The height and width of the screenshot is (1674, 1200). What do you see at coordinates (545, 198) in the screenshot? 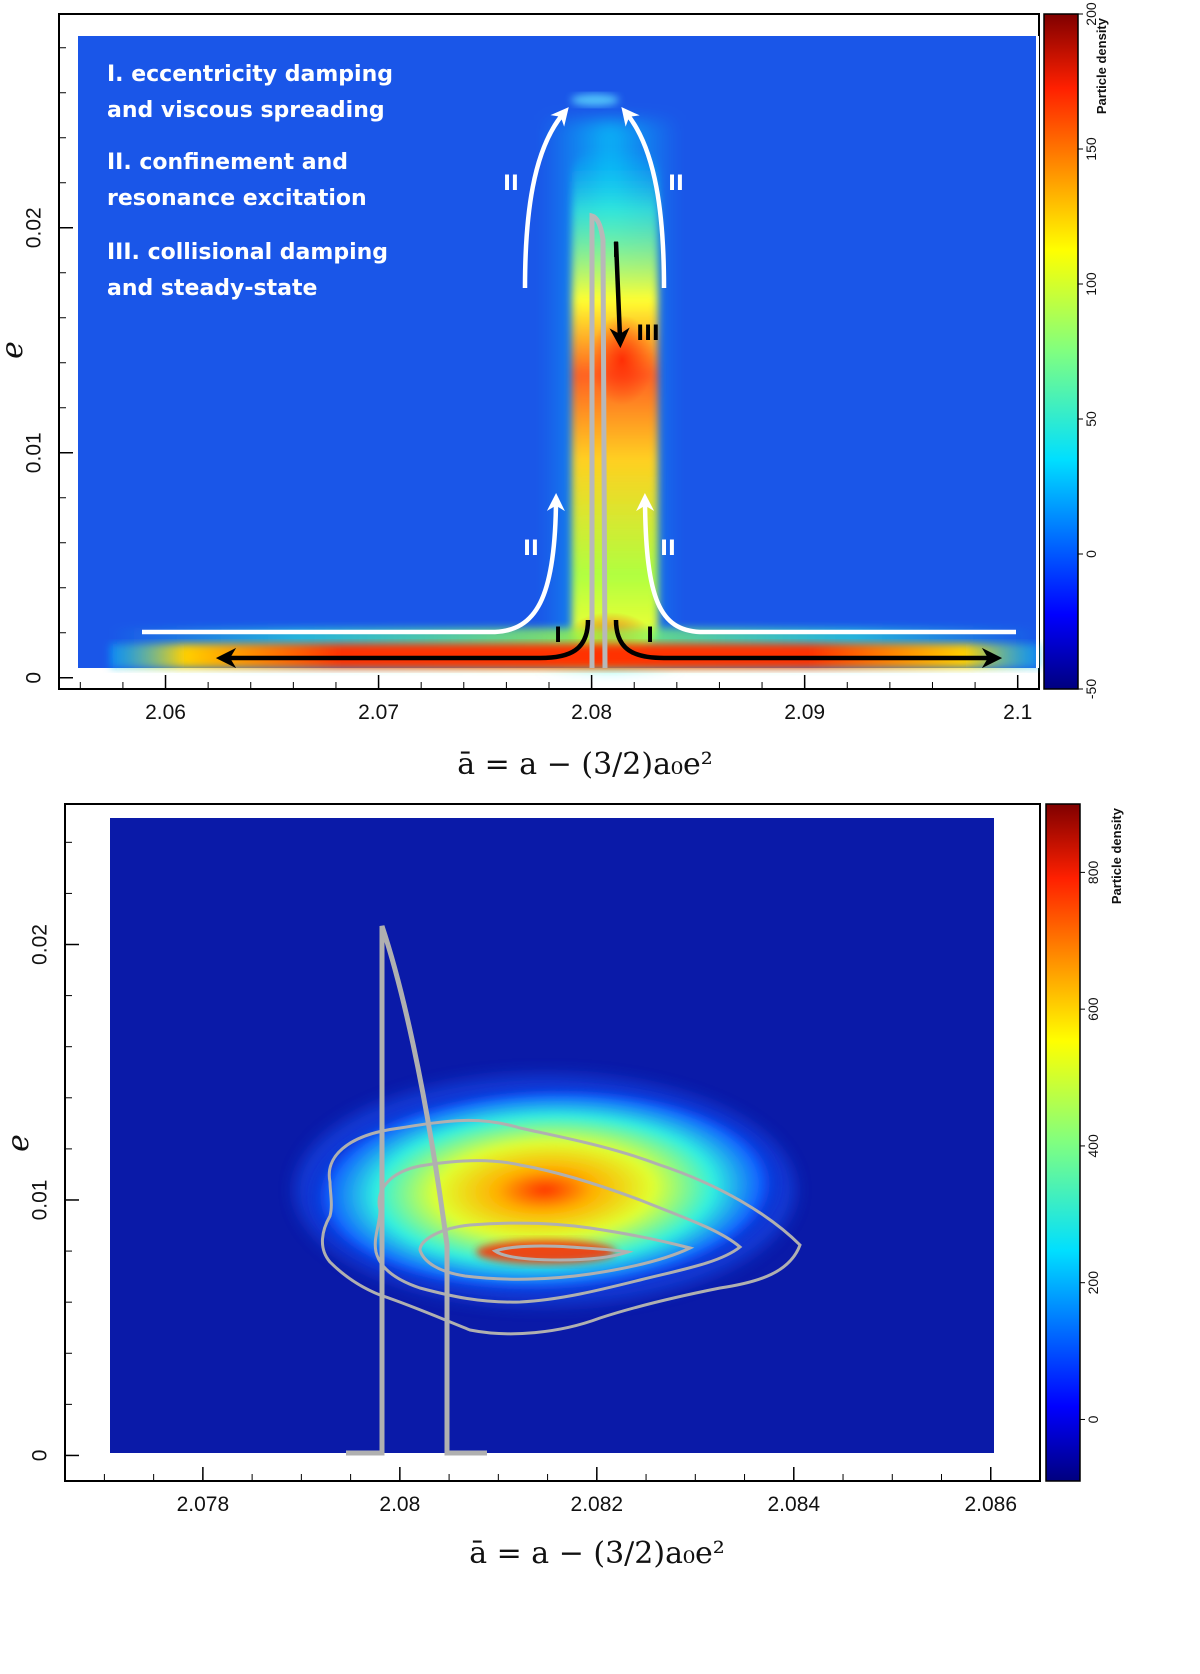
I see `arrow-ii-upper-left` at bounding box center [545, 198].